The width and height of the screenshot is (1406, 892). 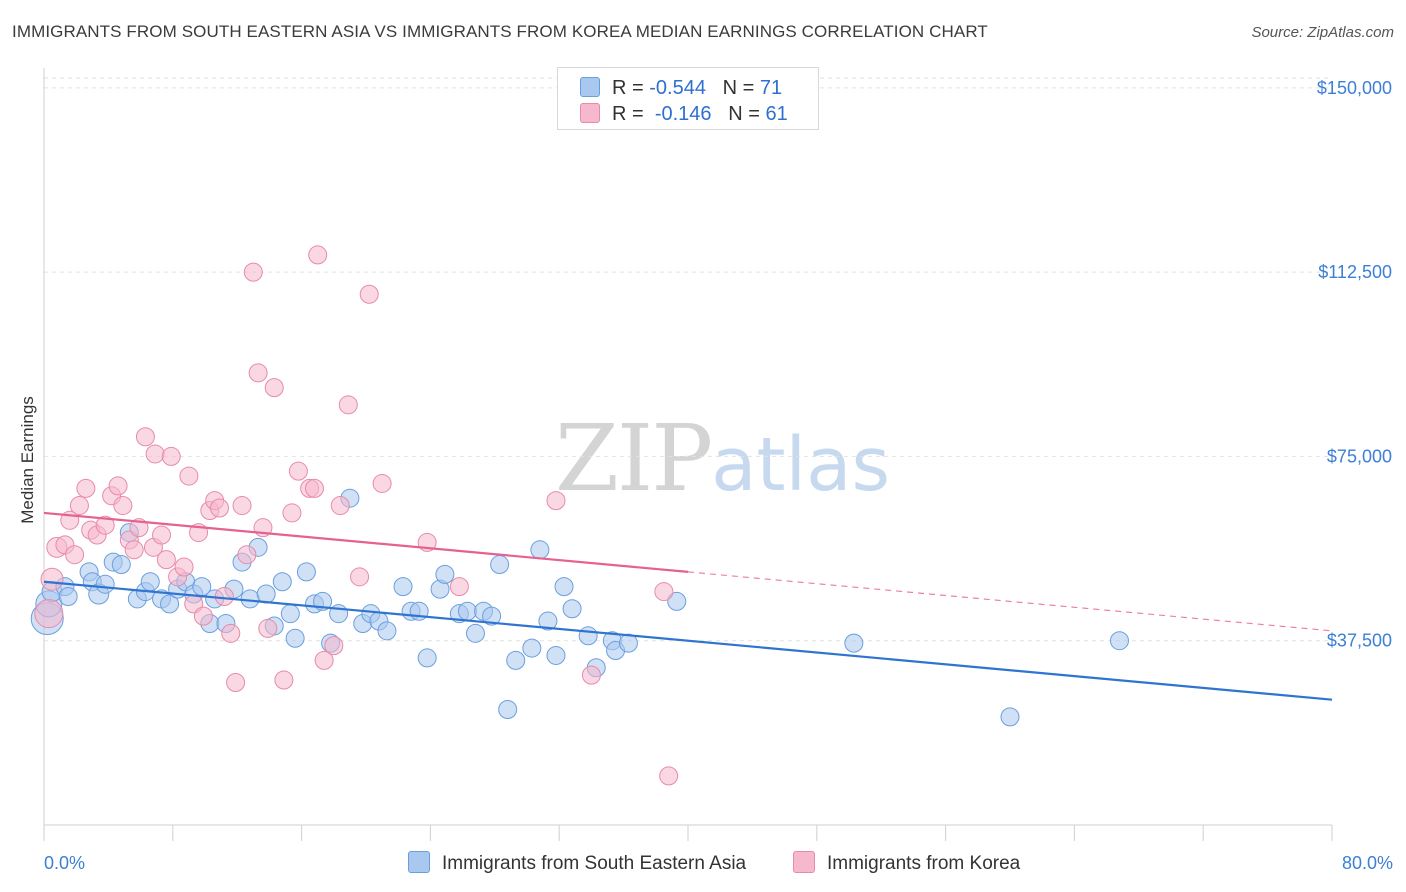 What do you see at coordinates (924, 863) in the screenshot?
I see `legend-label-korea: Immigrants from Korea` at bounding box center [924, 863].